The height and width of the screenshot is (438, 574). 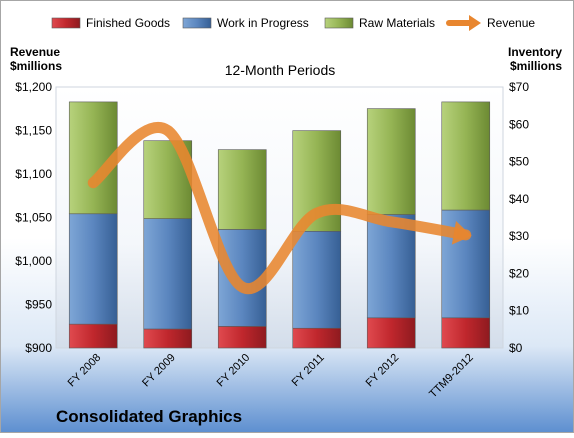 What do you see at coordinates (263, 23) in the screenshot?
I see `legend-label: Work in Progress` at bounding box center [263, 23].